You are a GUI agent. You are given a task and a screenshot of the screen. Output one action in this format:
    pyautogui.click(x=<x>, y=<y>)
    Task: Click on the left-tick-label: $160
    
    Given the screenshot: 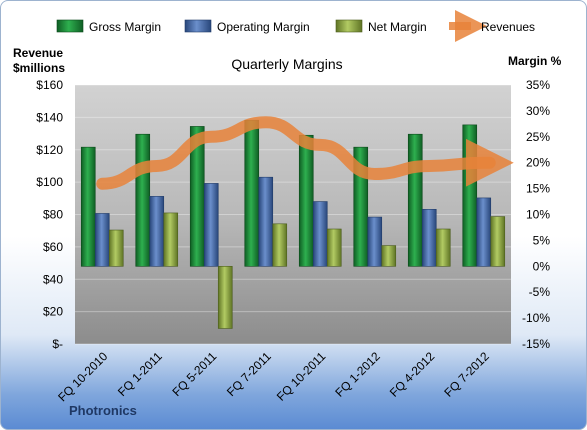 What is the action you would take?
    pyautogui.click(x=49, y=85)
    